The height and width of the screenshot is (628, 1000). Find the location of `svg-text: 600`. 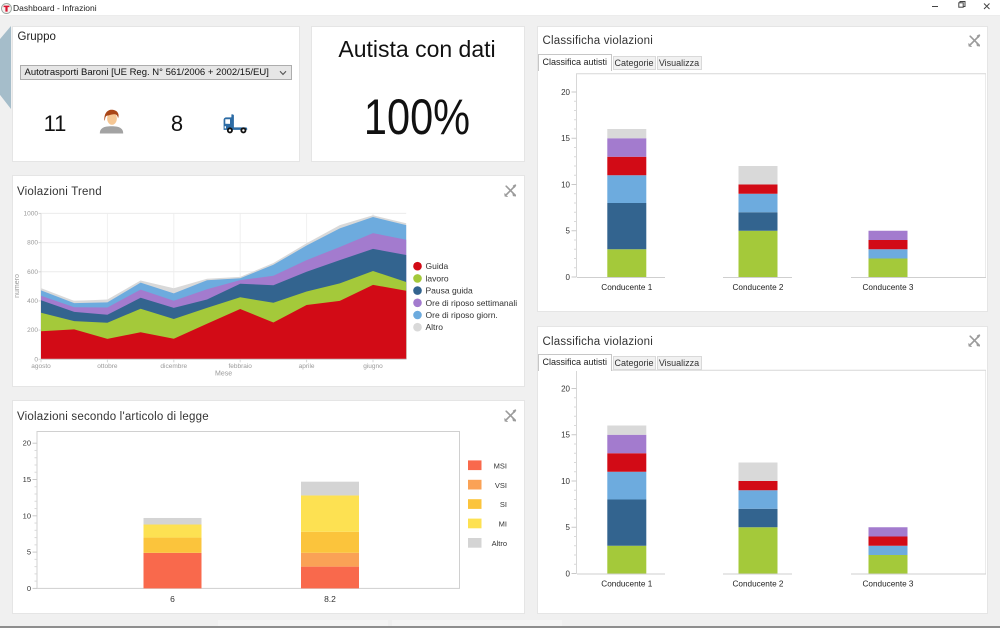

svg-text: 600 is located at coordinates (32, 272).